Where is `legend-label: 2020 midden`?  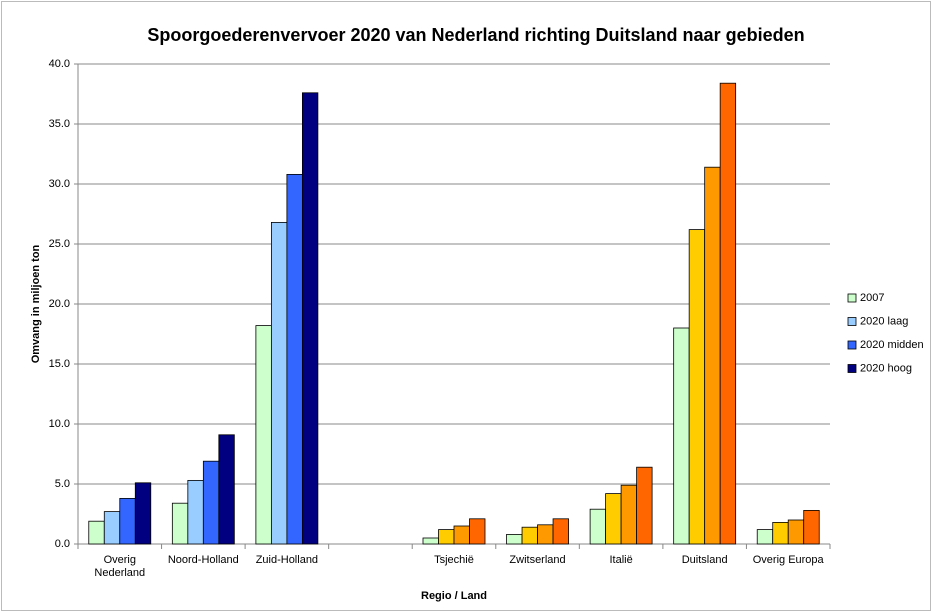 legend-label: 2020 midden is located at coordinates (892, 345).